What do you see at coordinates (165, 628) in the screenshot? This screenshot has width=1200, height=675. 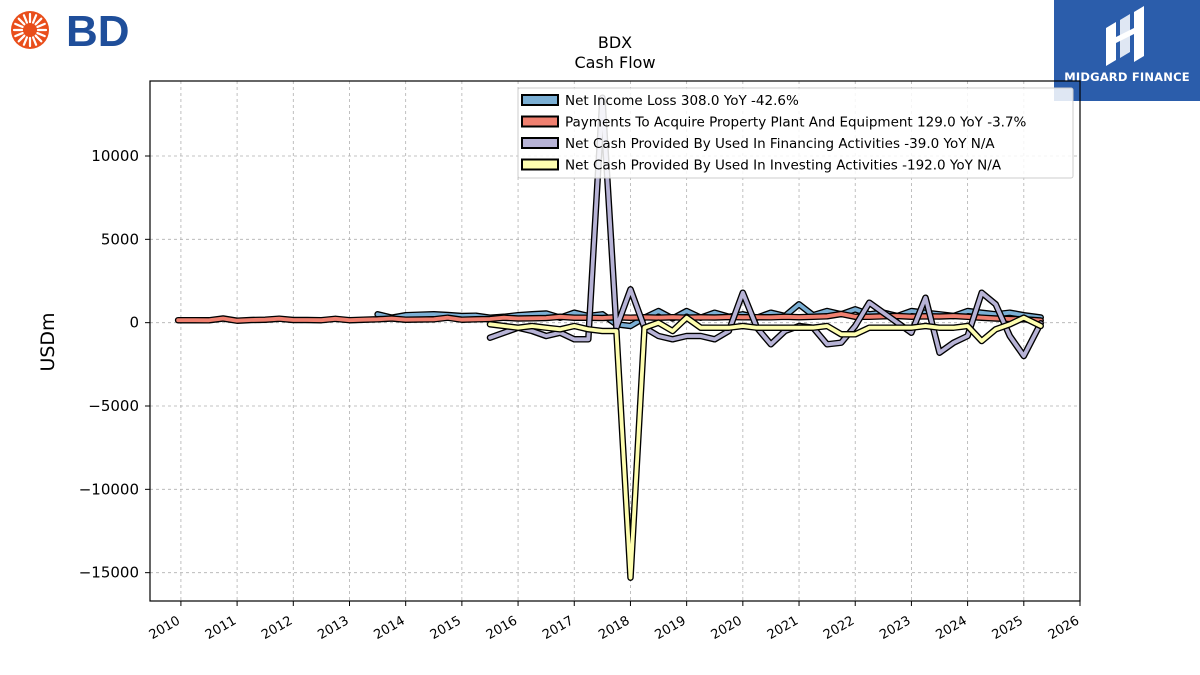 I see `x-tick-label: 2010` at bounding box center [165, 628].